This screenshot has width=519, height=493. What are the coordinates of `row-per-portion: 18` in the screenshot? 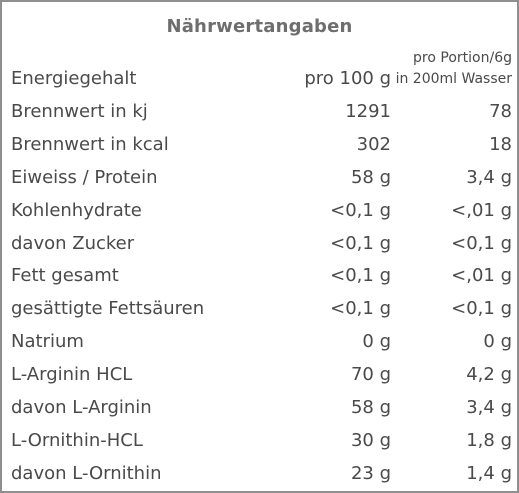 It's located at (500, 144).